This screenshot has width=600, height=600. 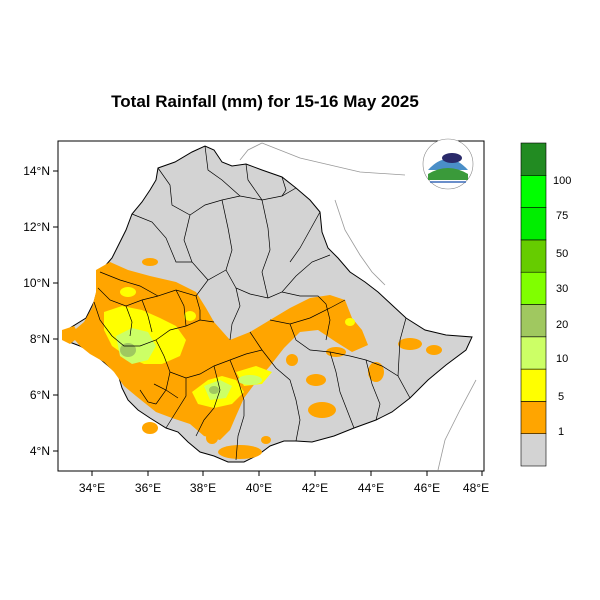 I want to click on x-tick-label: 36°E, so click(x=148, y=488).